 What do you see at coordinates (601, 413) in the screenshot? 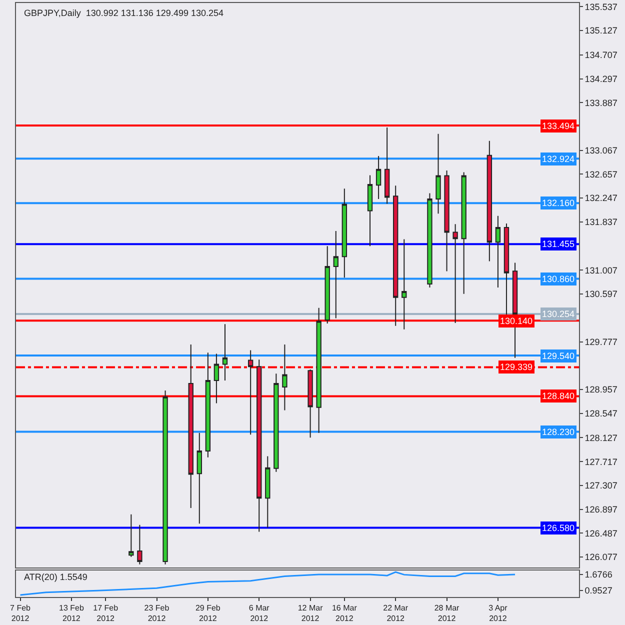
I see `y-tick-label: 128.547` at bounding box center [601, 413].